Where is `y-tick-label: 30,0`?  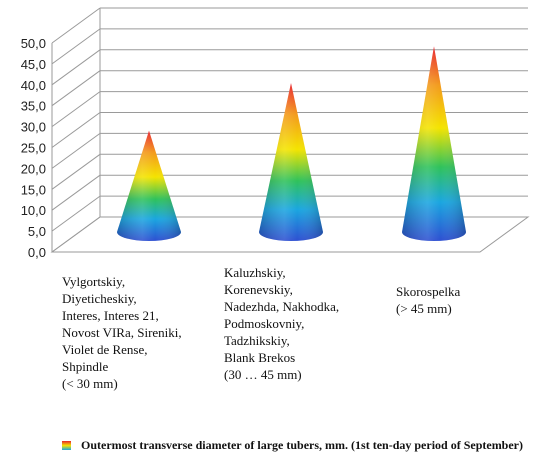
y-tick-label: 30,0 is located at coordinates (33, 127).